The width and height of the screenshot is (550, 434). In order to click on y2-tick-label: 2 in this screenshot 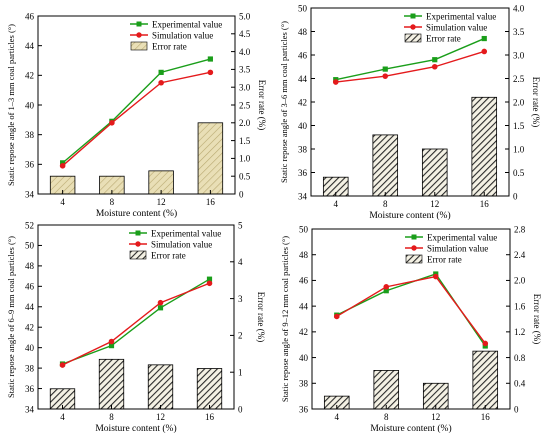, I will do `click(240, 336)`.